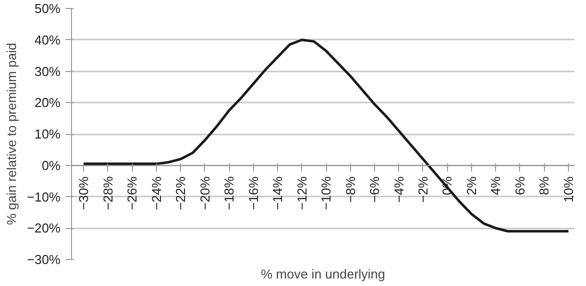 The width and height of the screenshot is (586, 286). Describe the element at coordinates (447, 186) in the screenshot. I see `x-tick-label: 0%` at that location.